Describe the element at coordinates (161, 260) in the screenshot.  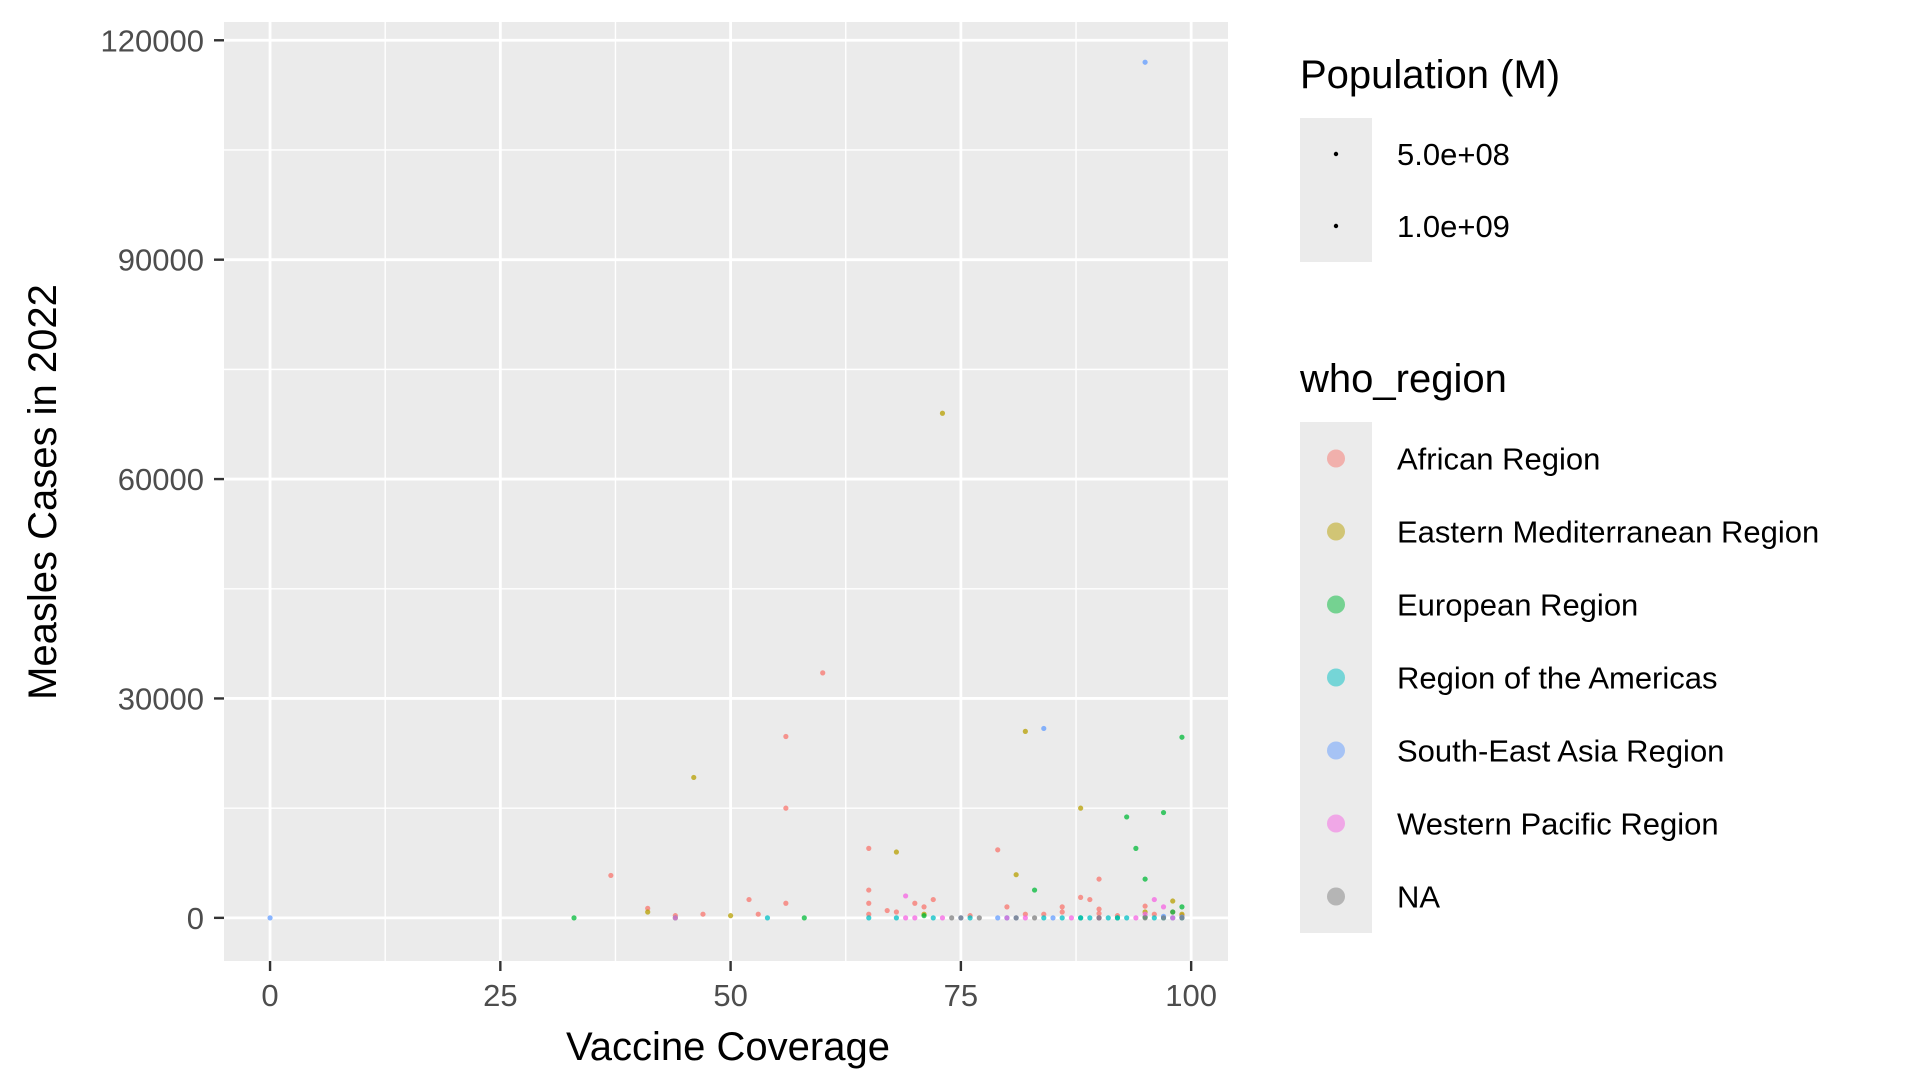
I see `y-tick-label: 90000` at that location.